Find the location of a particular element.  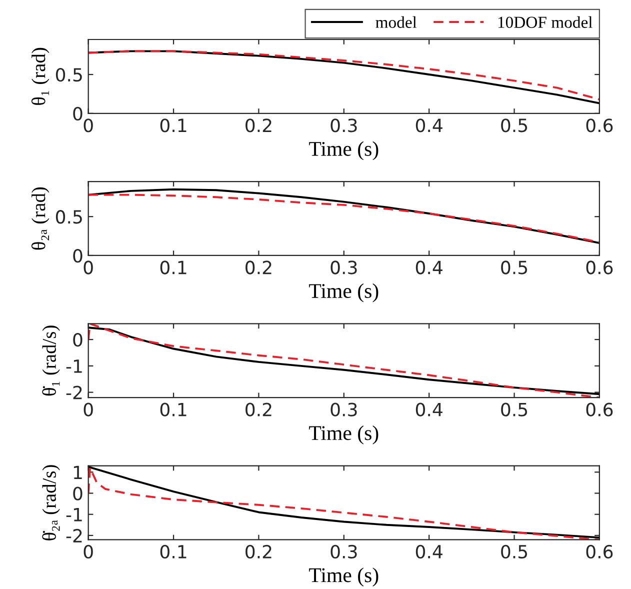

y-axis-title: θ₁ (rad) is located at coordinates (40, 76).